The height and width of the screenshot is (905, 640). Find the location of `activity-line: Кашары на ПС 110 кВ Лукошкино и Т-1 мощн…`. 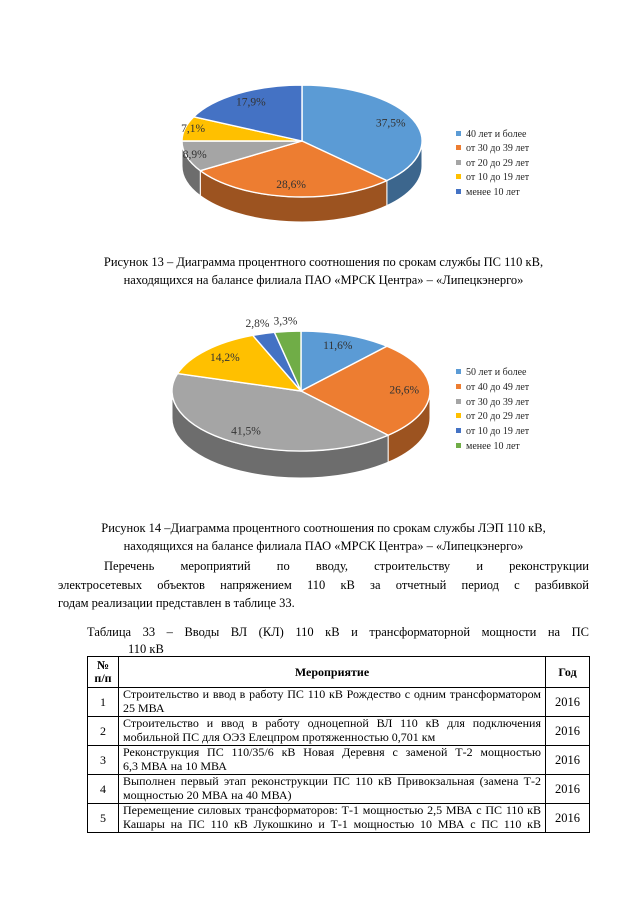

activity-line: Кашары на ПС 110 кВ Лукошкино и Т-1 мощн… is located at coordinates (332, 824).